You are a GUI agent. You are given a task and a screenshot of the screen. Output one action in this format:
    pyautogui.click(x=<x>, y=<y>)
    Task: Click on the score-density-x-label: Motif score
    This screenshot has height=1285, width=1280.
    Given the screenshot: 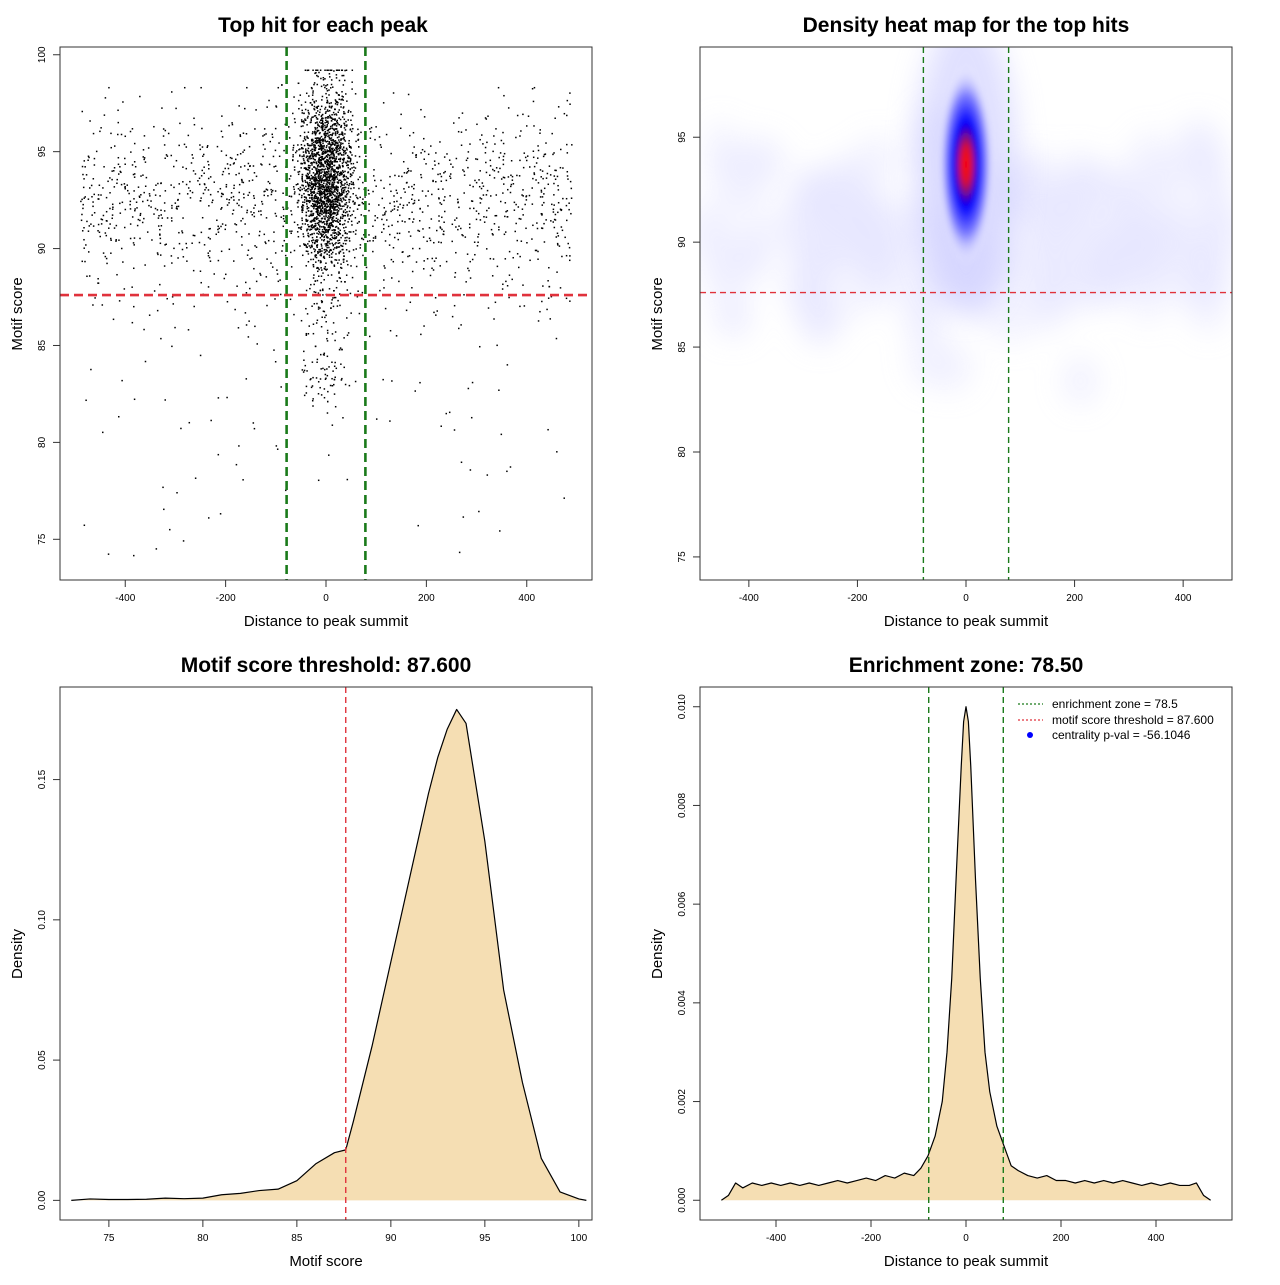 What is the action you would take?
    pyautogui.click(x=325, y=1261)
    